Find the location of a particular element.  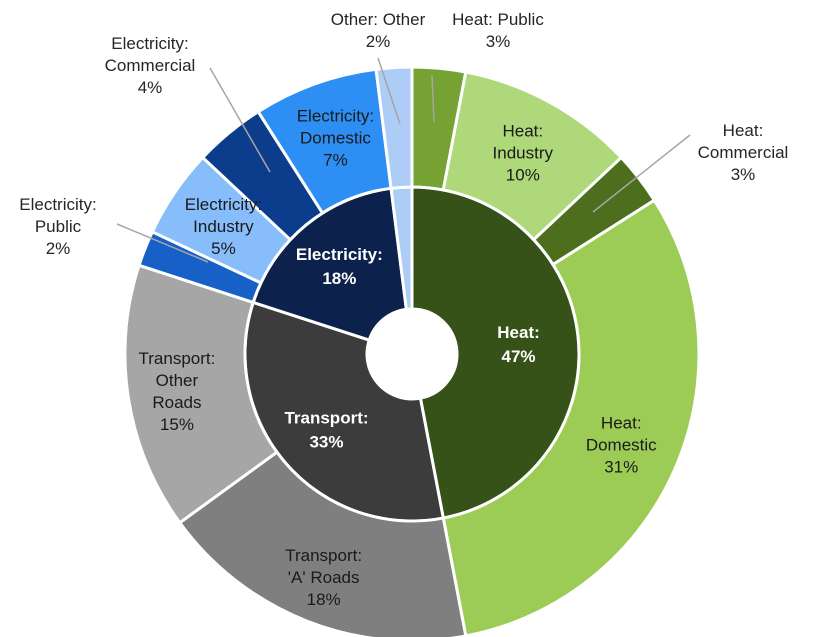

outer-label-electricity-industry-line: Electricity: is located at coordinates (223, 204).